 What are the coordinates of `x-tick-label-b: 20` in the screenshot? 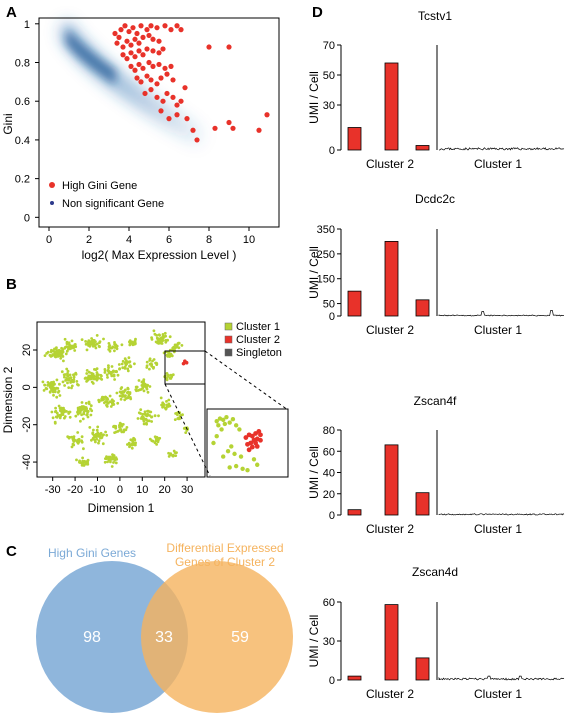 It's located at (165, 490).